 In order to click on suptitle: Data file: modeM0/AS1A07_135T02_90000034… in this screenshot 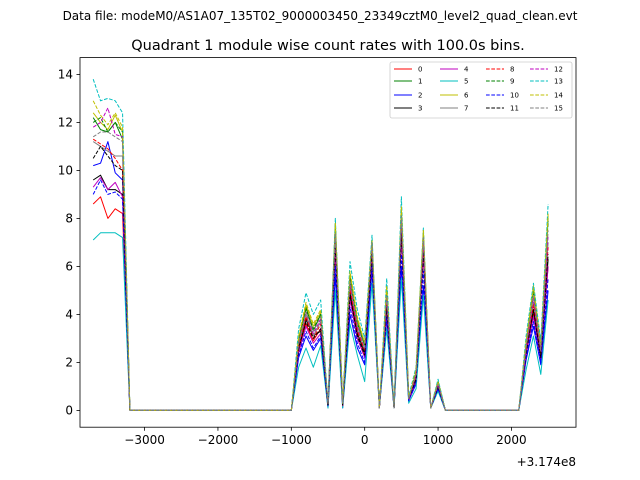, I will do `click(320, 16)`.